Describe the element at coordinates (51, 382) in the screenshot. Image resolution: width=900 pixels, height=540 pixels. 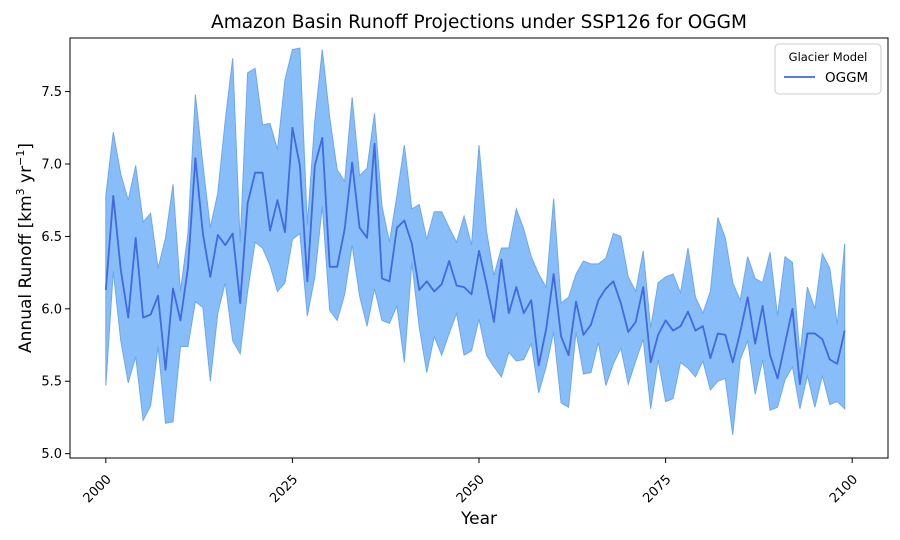
I see `y-tick-label: 5.5` at that location.